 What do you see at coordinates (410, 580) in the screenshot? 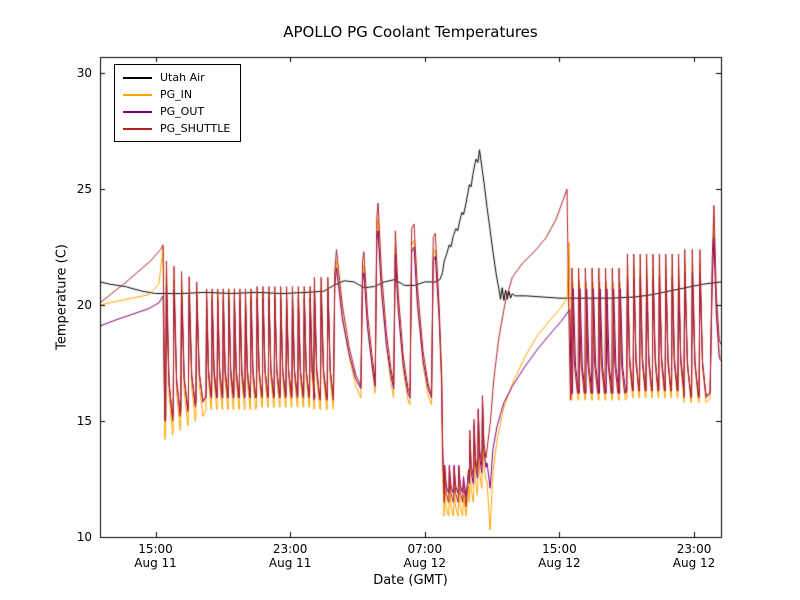
I see `x-axis-label: Date (GMT)` at bounding box center [410, 580].